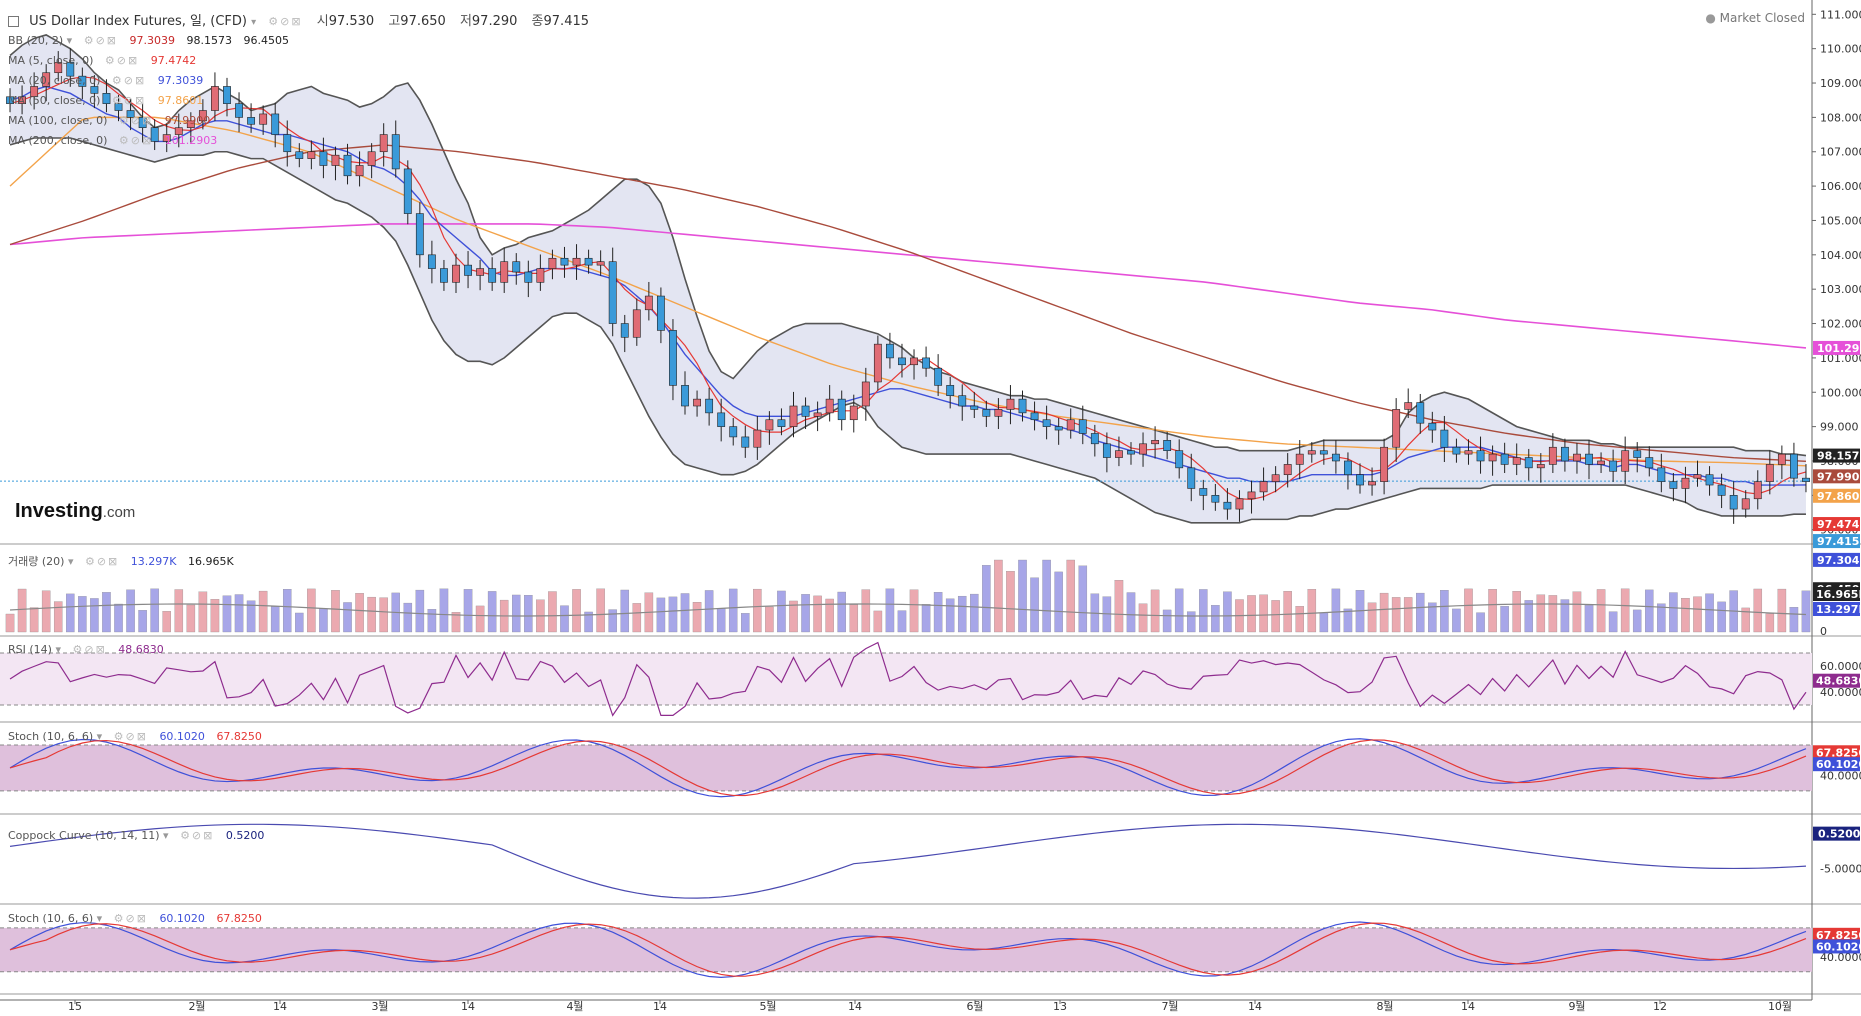 The height and width of the screenshot is (1016, 1861). What do you see at coordinates (129, 80) in the screenshot?
I see `legend-ma20-settings-icon: ⚙⊘⊠` at bounding box center [129, 80].